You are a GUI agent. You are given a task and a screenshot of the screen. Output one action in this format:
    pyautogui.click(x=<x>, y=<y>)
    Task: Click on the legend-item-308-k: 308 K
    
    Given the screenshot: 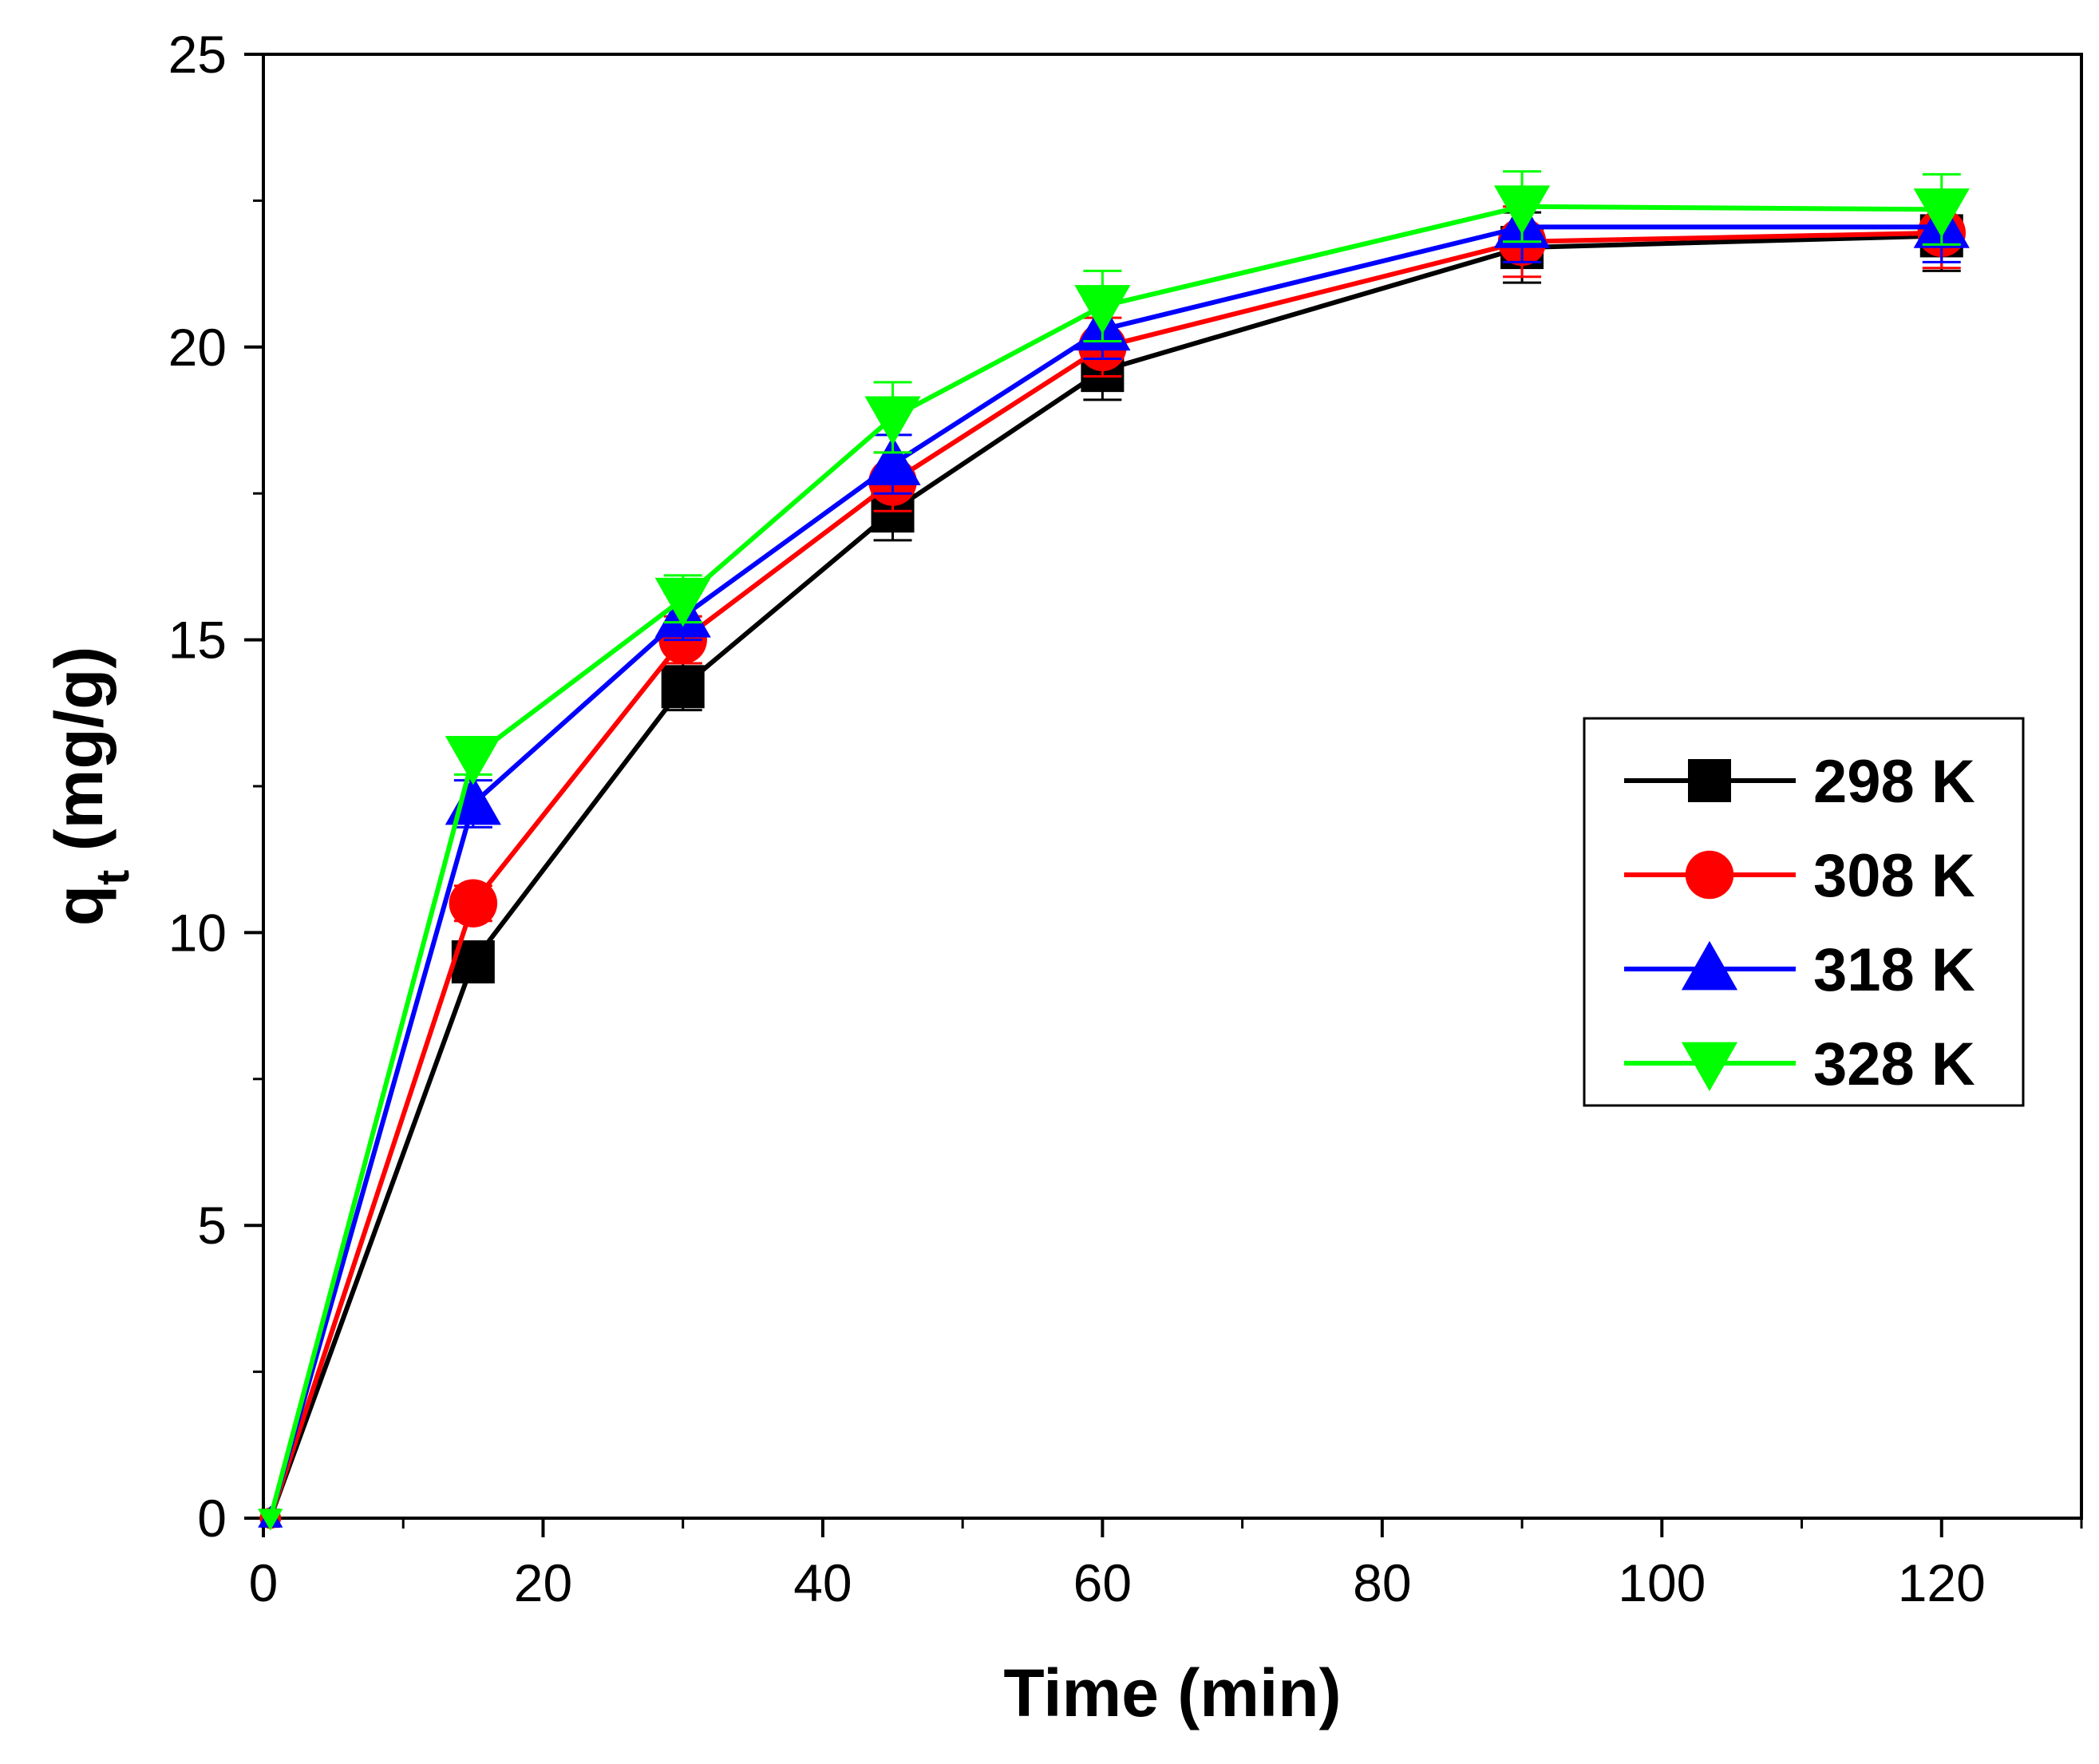 What is the action you would take?
    pyautogui.click(x=1799, y=876)
    